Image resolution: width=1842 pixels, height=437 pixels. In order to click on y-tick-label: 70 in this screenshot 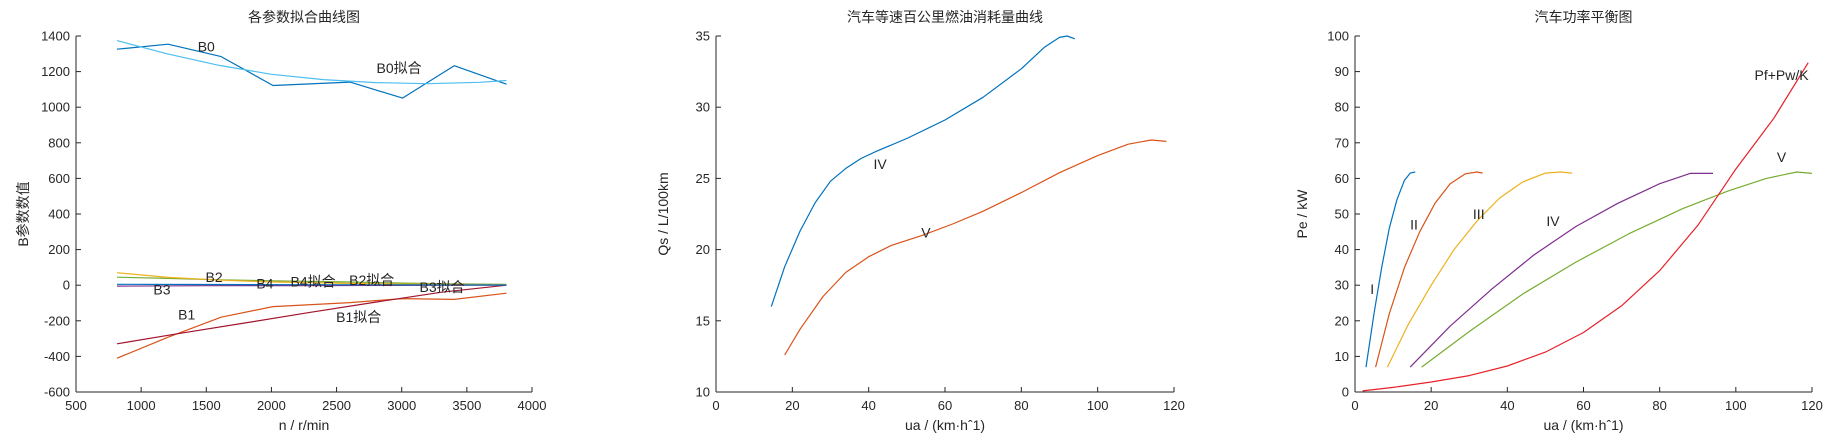, I will do `click(1342, 142)`.